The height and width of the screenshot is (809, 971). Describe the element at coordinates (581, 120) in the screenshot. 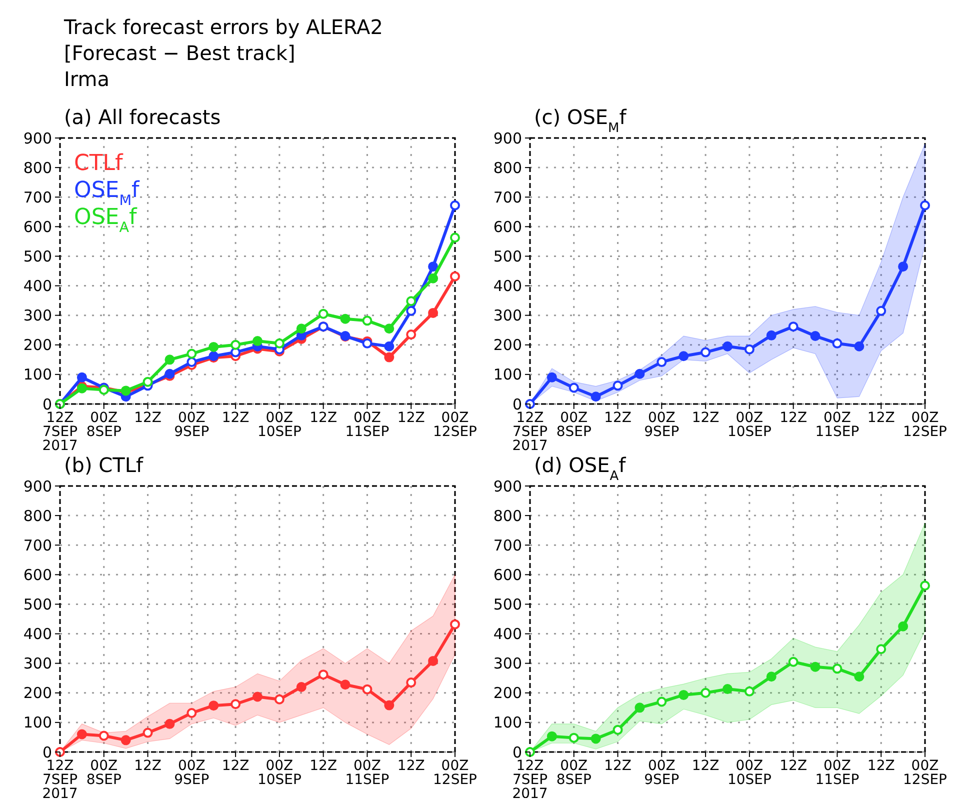

I see `chart-title: (c) OSE$_{M}$f` at that location.